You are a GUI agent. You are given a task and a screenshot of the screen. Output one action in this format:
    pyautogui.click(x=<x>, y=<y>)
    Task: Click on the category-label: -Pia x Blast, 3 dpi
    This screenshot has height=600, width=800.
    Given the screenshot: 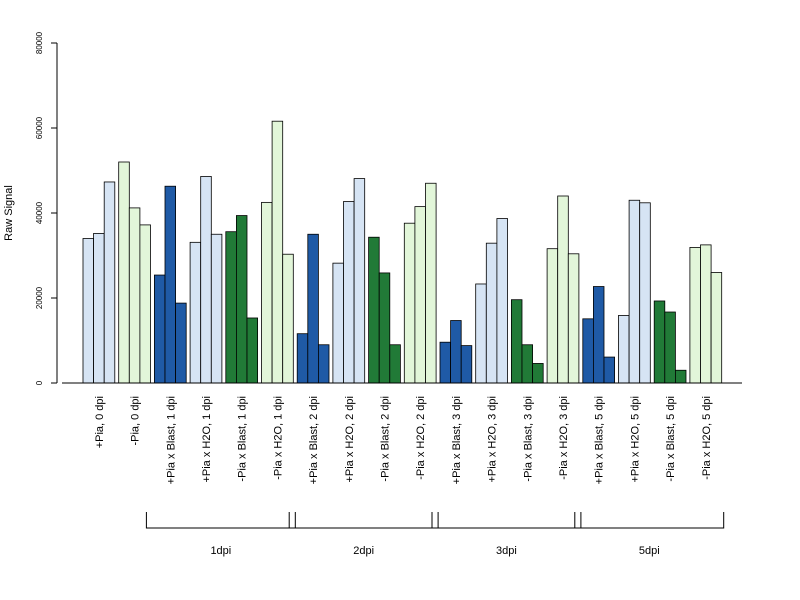 What is the action you would take?
    pyautogui.click(x=528, y=439)
    